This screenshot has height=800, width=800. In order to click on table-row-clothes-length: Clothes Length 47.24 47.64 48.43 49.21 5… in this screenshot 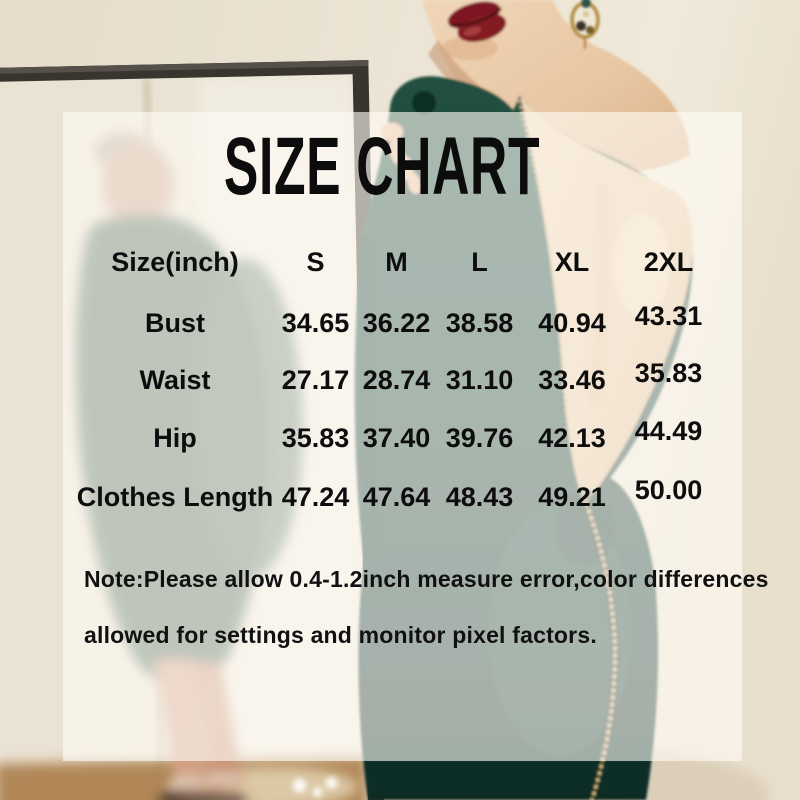, I will do `click(395, 495)`.